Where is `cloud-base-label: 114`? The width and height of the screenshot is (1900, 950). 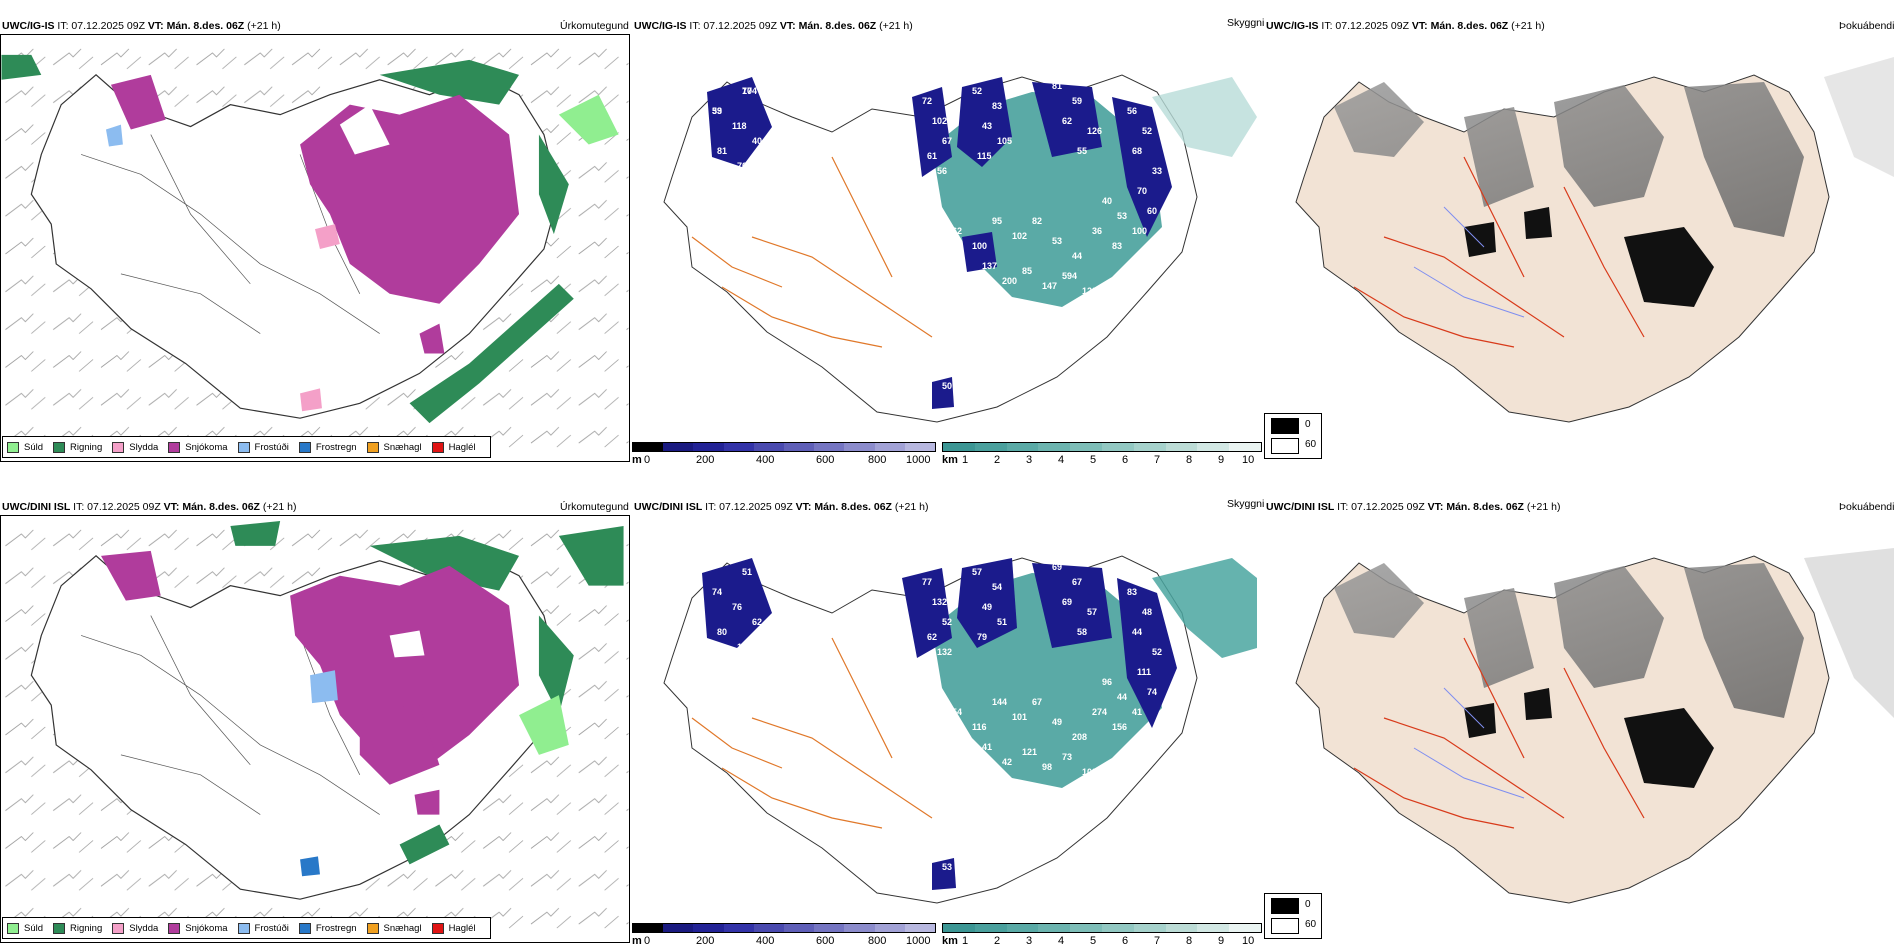 cloud-base-label: 114 is located at coordinates (899, 702).